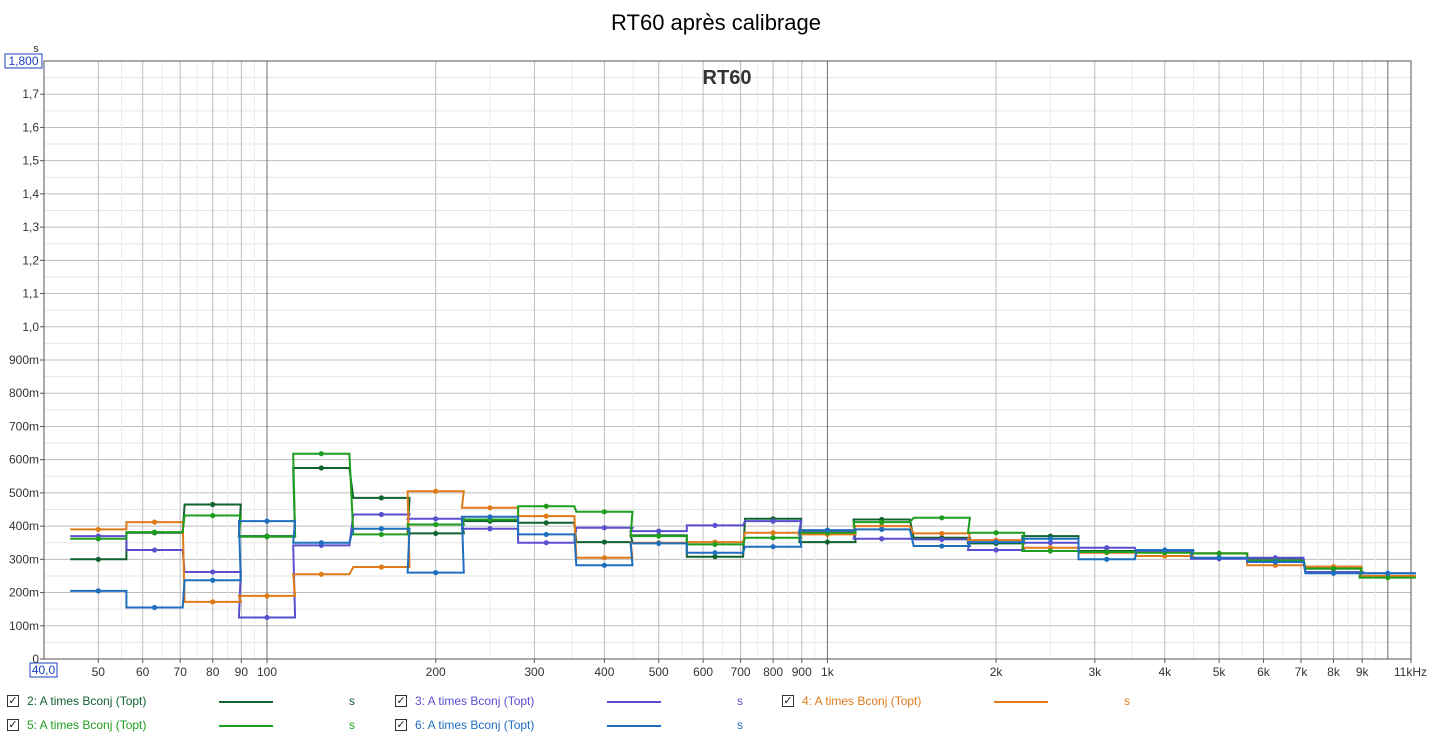 This screenshot has width=1433, height=740. What do you see at coordinates (24, 593) in the screenshot?
I see `y-tick-label: 200m` at bounding box center [24, 593].